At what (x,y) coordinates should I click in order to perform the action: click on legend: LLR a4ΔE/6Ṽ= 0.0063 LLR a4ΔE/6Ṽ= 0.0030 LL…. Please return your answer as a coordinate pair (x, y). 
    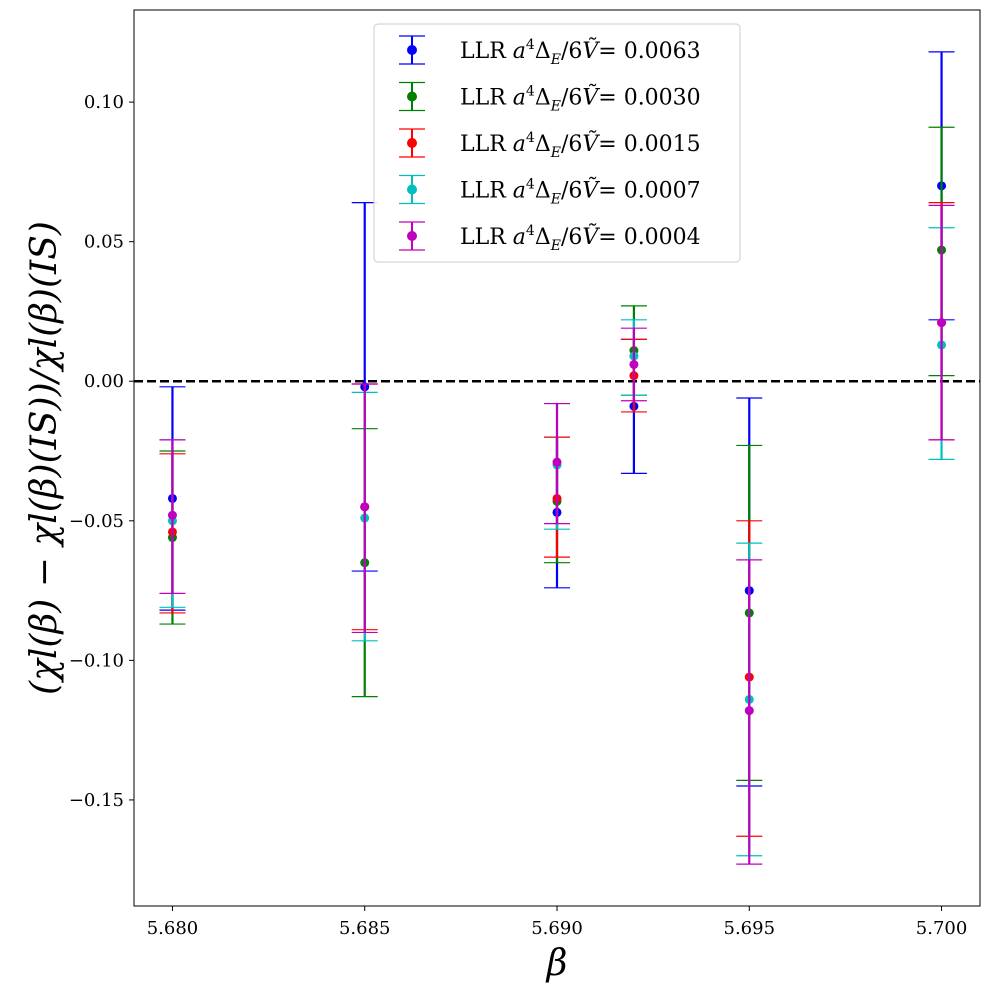
    Looking at the image, I should click on (557, 143).